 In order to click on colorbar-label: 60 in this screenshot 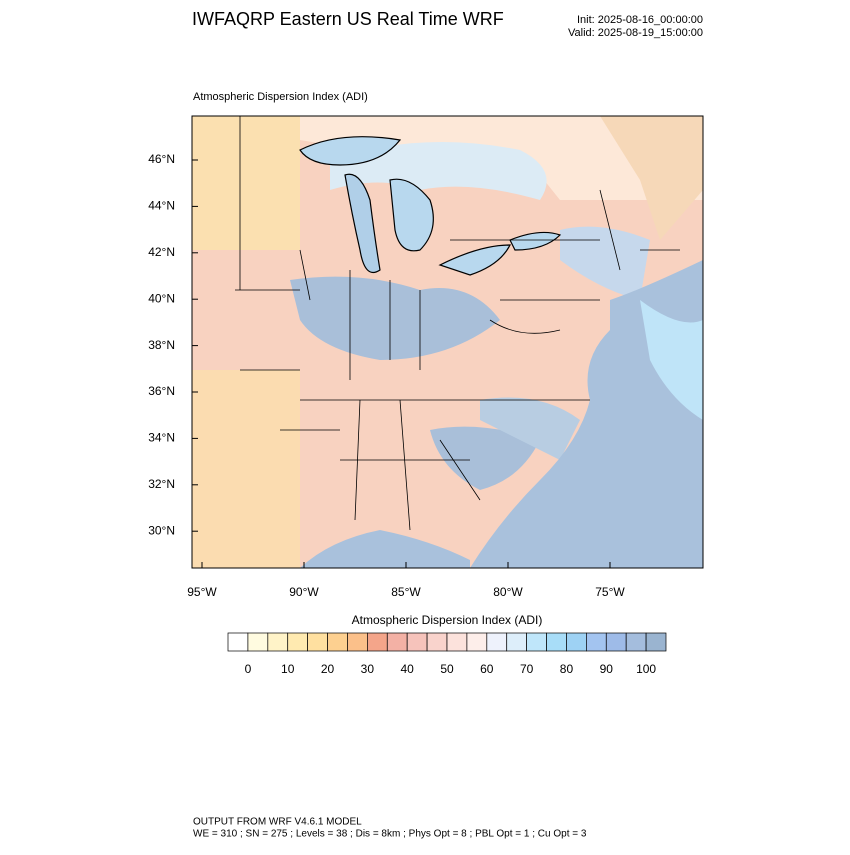, I will do `click(487, 669)`.